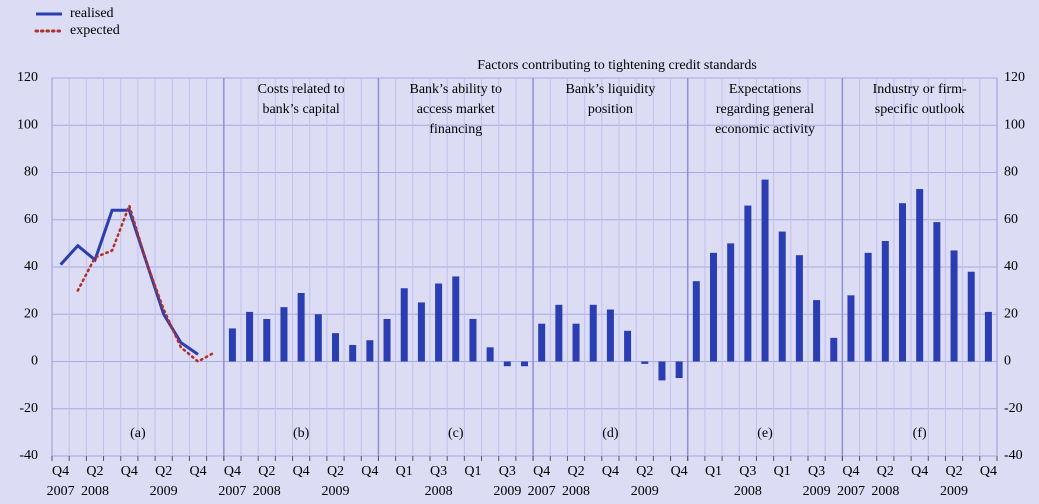 The height and width of the screenshot is (504, 1039). What do you see at coordinates (1011, 266) in the screenshot?
I see `y2-tick-label: 40` at bounding box center [1011, 266].